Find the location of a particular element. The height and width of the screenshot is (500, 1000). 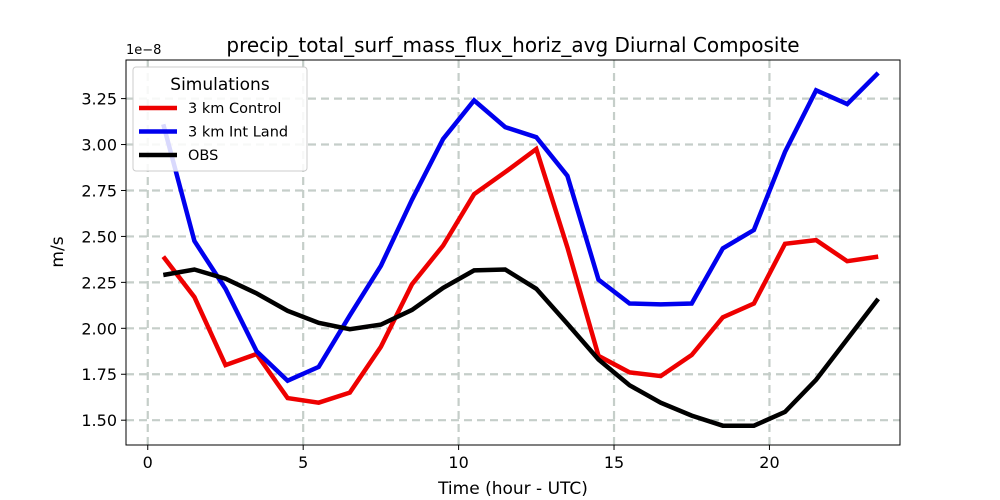

y-tick-label: 3.25 is located at coordinates (99, 99).